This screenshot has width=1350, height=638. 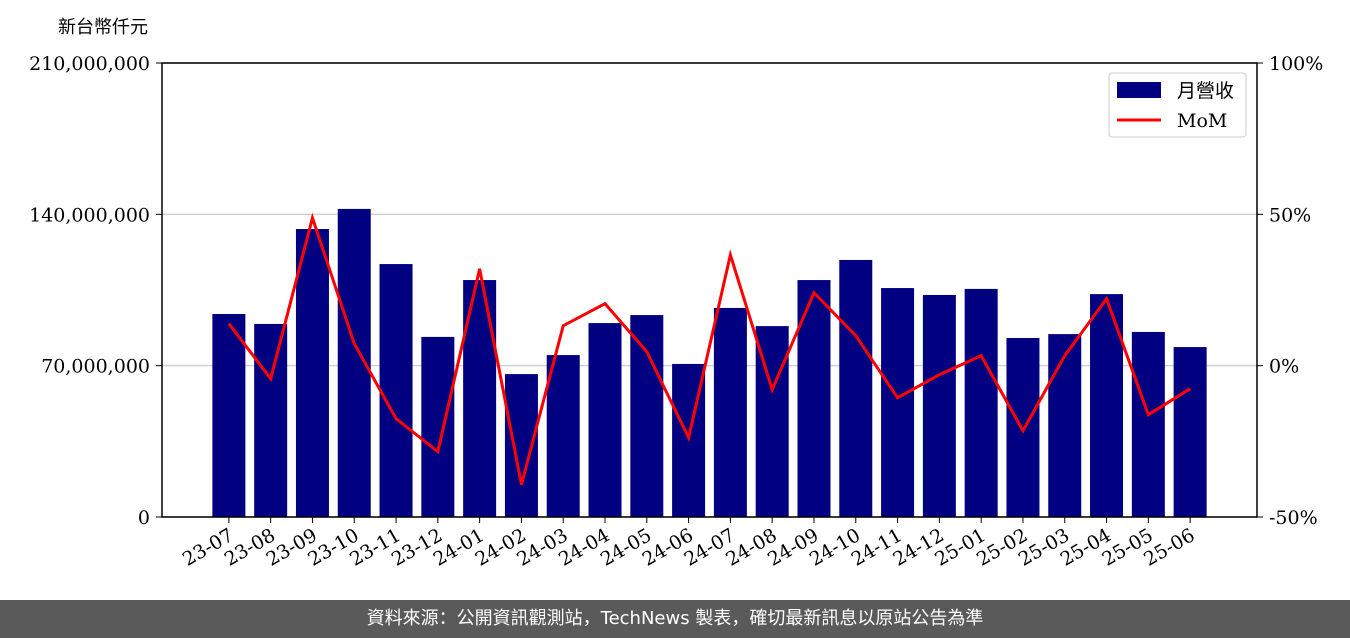 I want to click on y2-tick-label: -50%, so click(x=1293, y=518).